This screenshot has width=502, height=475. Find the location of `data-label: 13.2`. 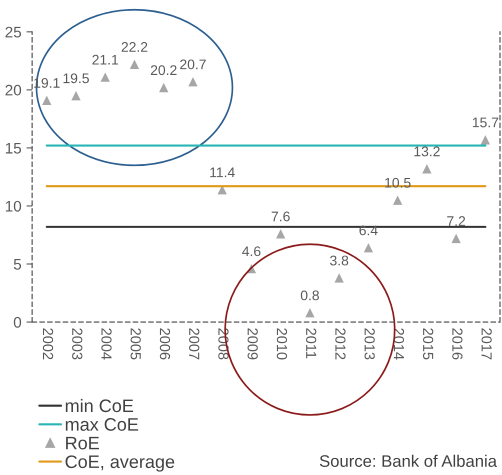

data-label: 13.2 is located at coordinates (427, 151).